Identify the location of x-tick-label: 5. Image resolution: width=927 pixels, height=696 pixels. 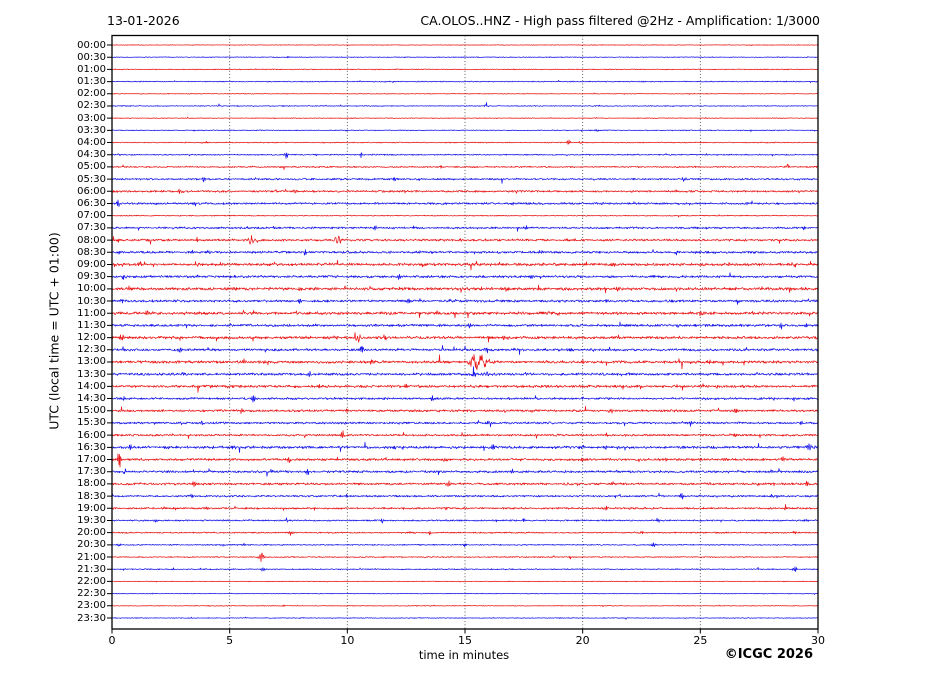
(230, 640).